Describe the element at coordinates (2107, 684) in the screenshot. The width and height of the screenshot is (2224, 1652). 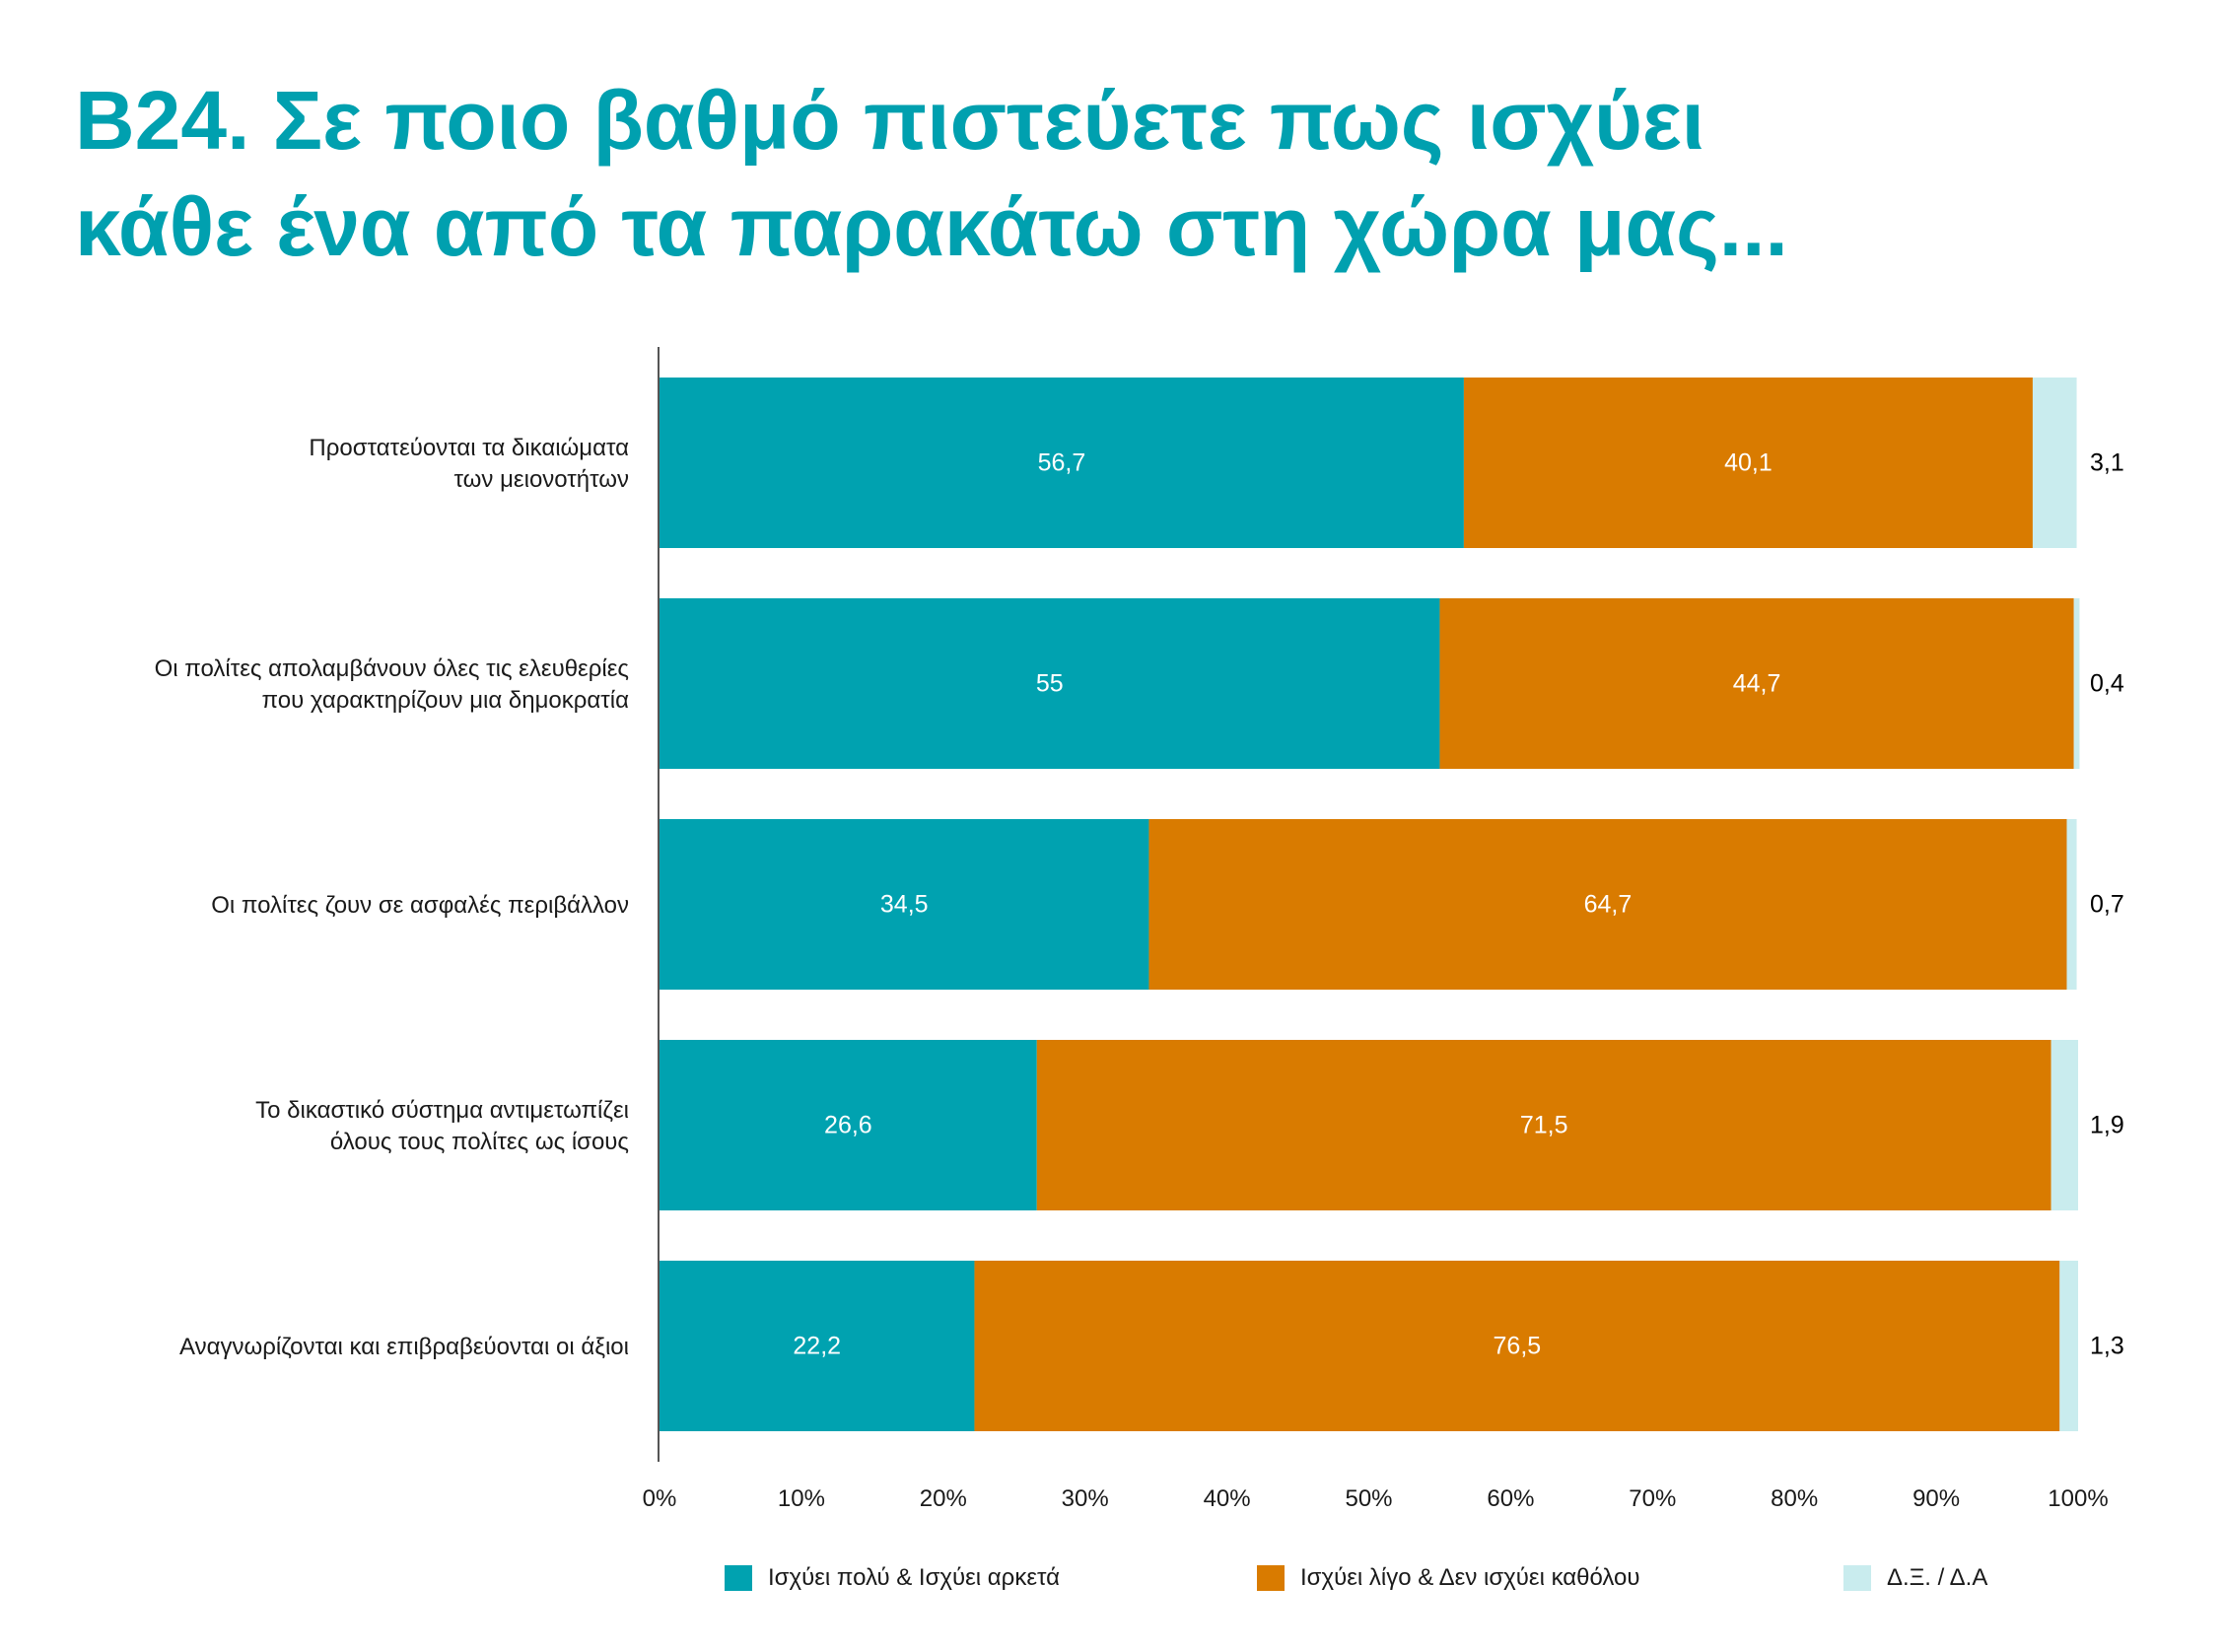
I see `data-label-outside: 0,4` at that location.